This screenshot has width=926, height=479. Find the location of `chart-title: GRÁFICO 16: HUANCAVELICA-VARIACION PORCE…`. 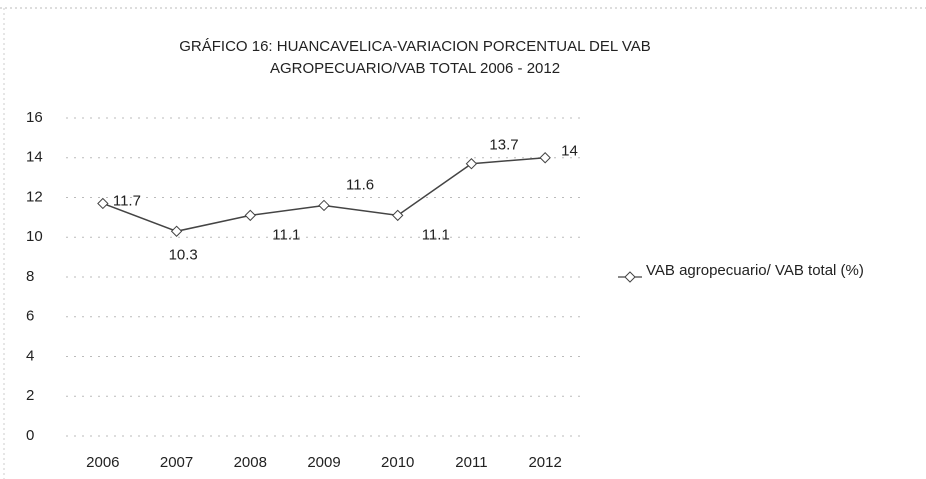

chart-title: GRÁFICO 16: HUANCAVELICA-VARIACION PORCE… is located at coordinates (415, 57).